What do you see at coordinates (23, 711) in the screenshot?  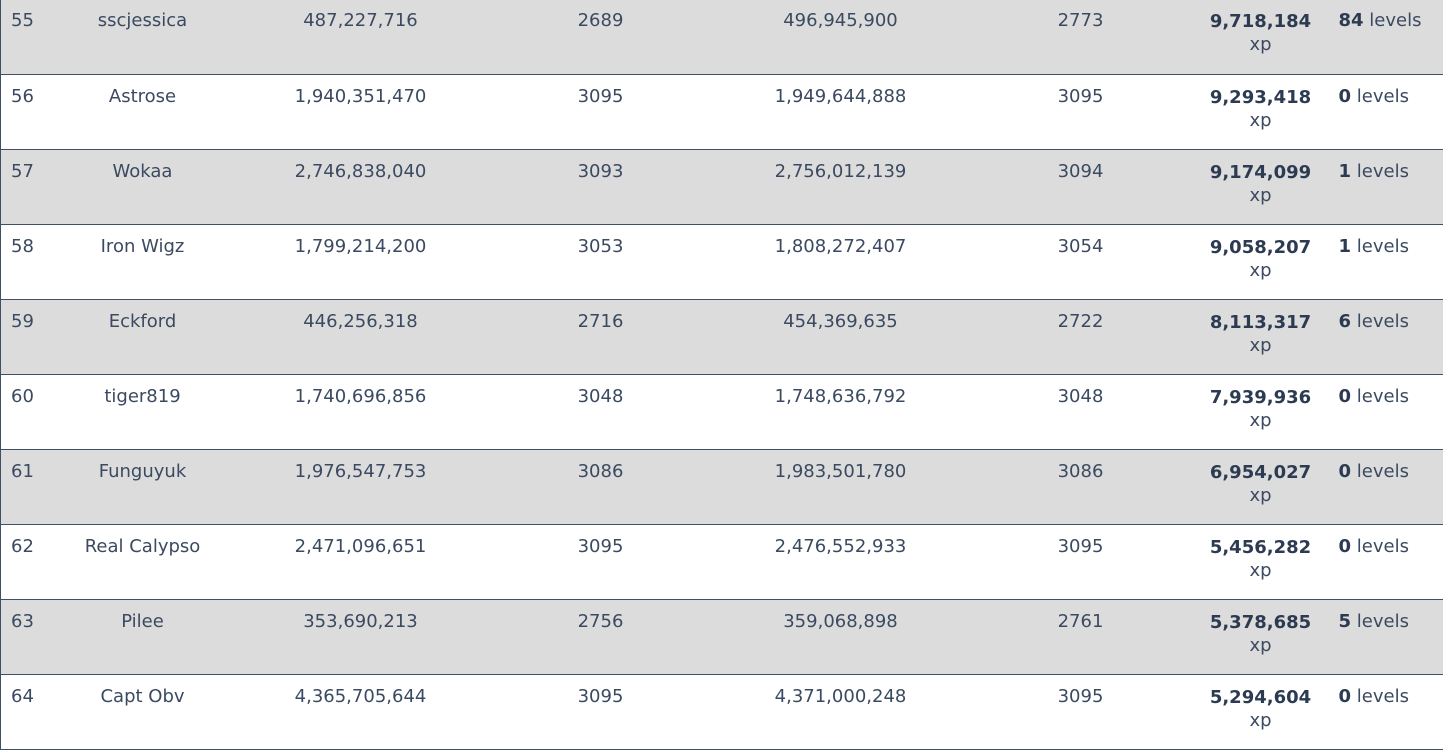 I see `rank-cell: 64` at bounding box center [23, 711].